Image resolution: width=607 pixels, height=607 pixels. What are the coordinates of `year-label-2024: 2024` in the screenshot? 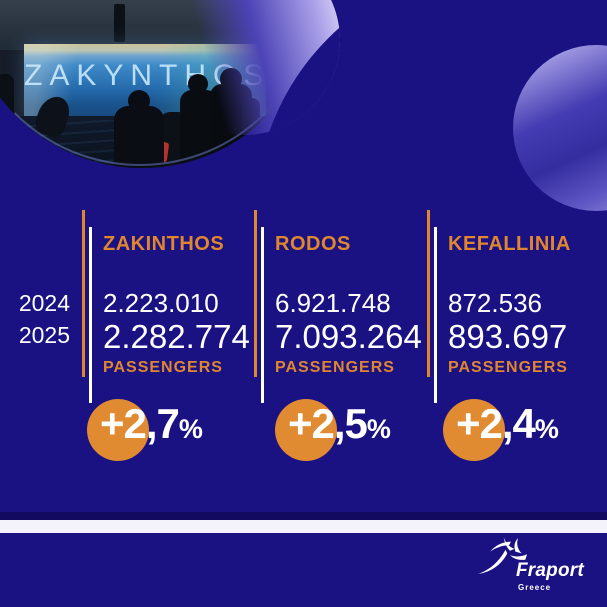 It's located at (44, 303).